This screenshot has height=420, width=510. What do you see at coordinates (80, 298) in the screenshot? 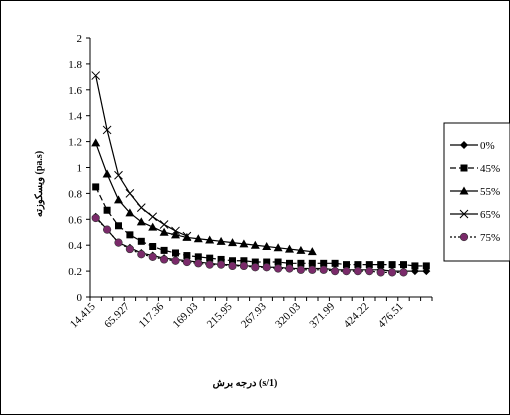
I see `y-tick-label: 0` at bounding box center [80, 298].